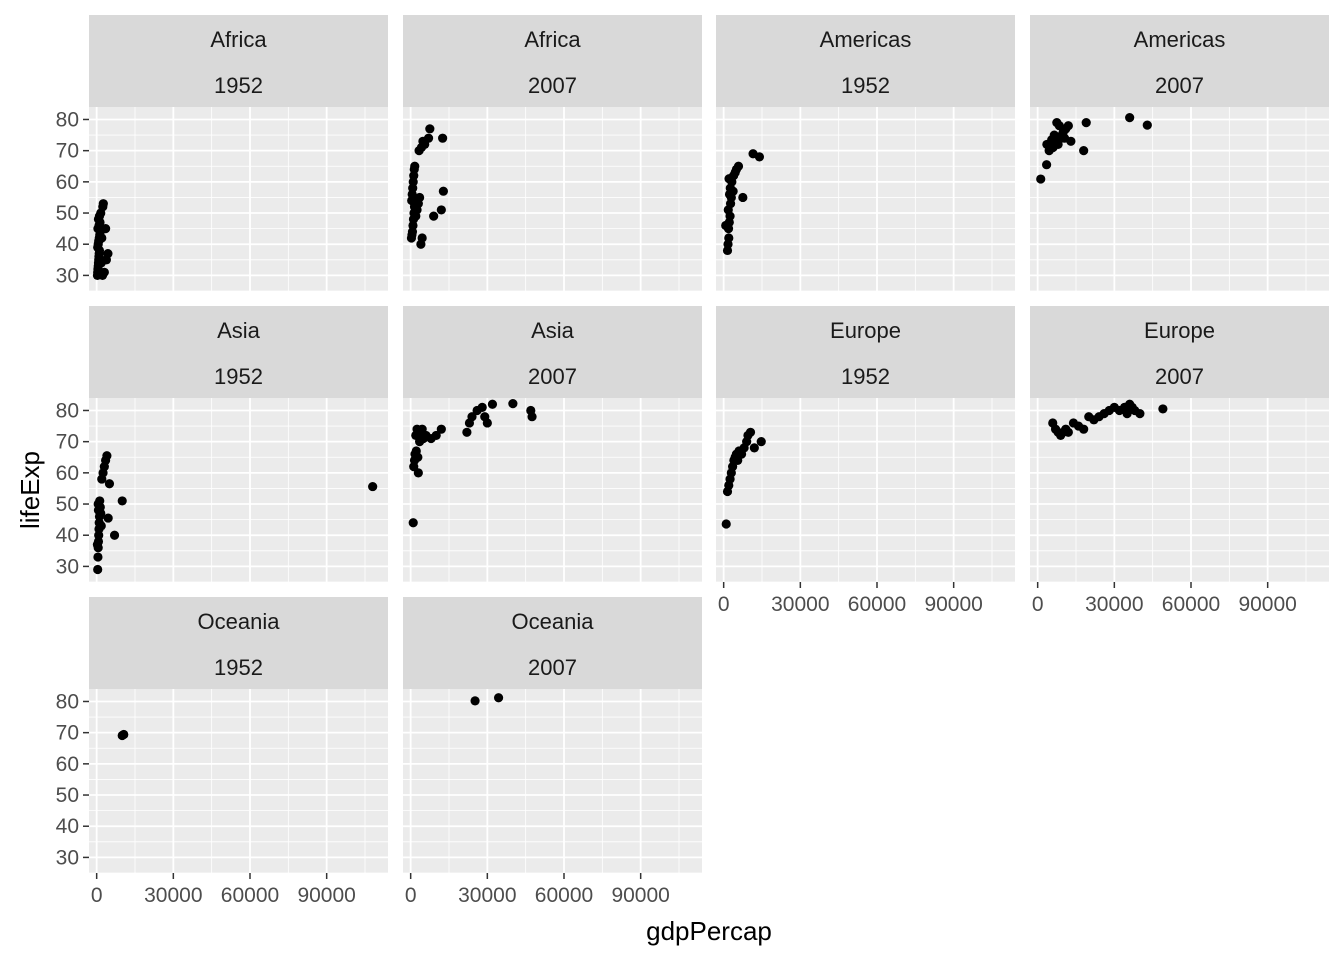 Image resolution: width=1344 pixels, height=960 pixels. I want to click on facet-panel: Americas 1952, so click(865, 153).